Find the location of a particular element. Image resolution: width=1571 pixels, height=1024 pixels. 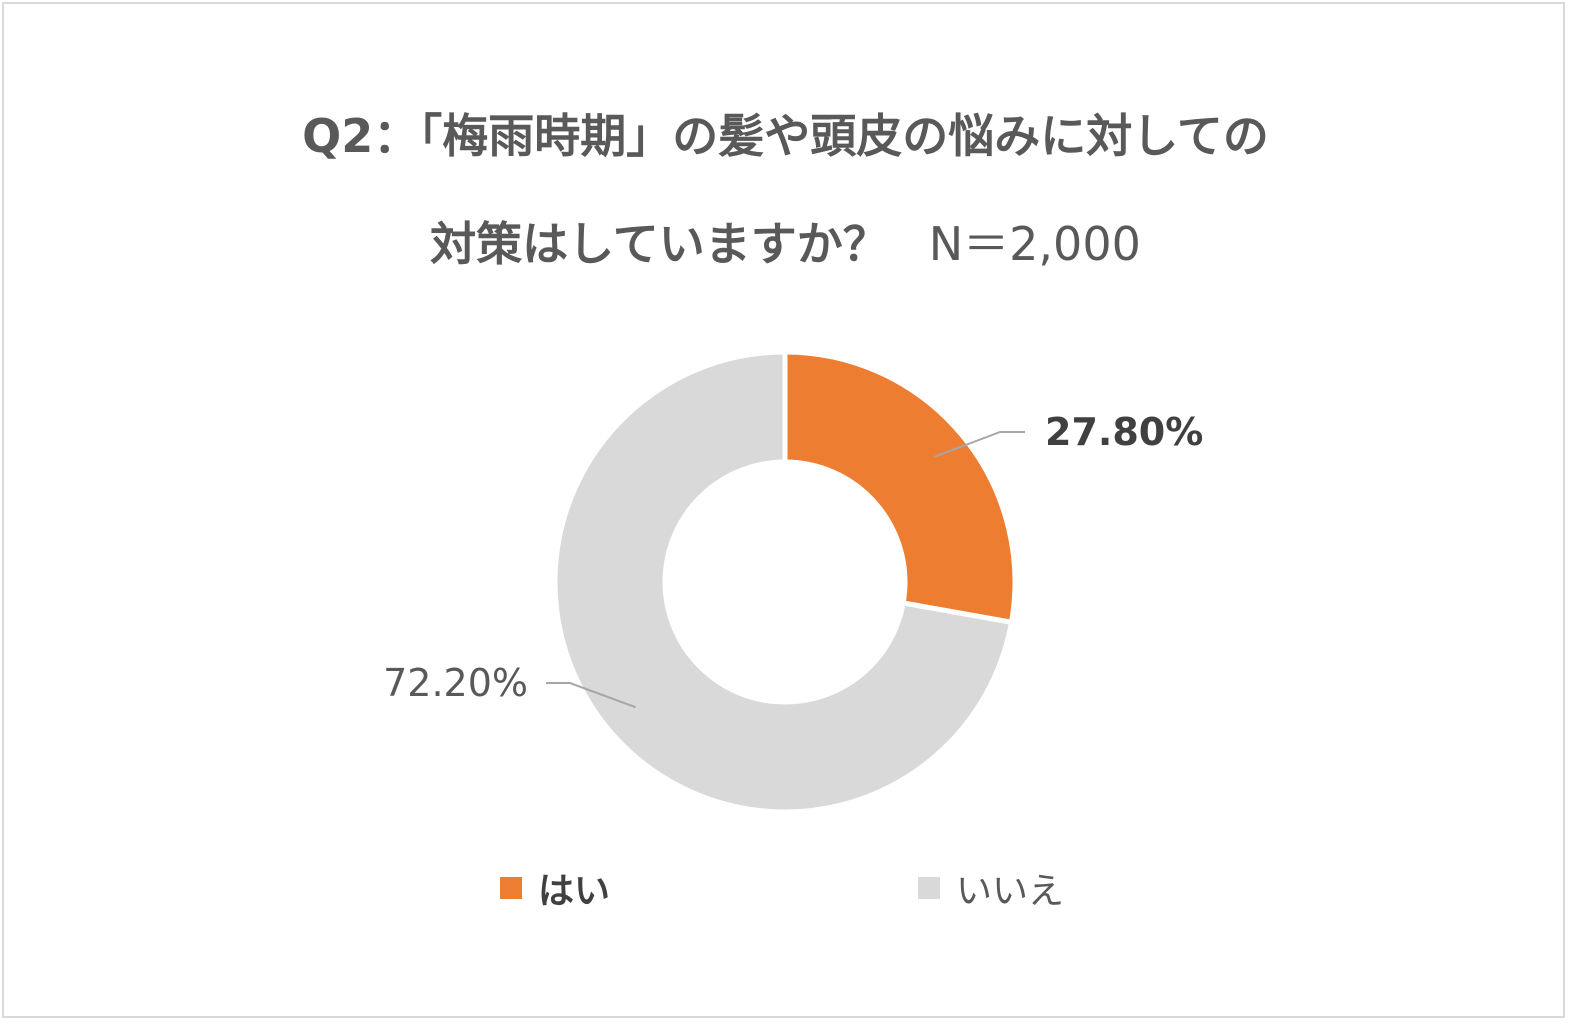

legend-label-no: いいえ is located at coordinates (1010, 891).